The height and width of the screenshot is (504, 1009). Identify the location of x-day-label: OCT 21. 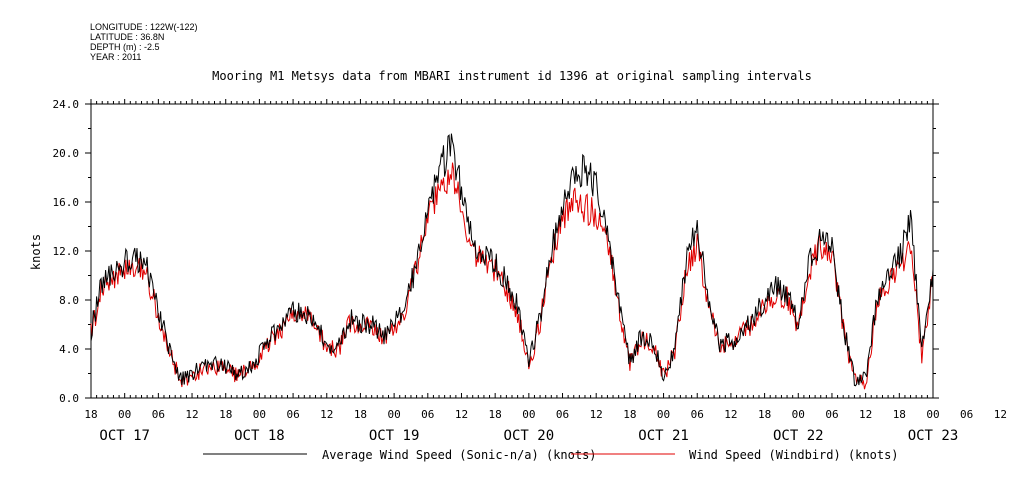
(663, 436).